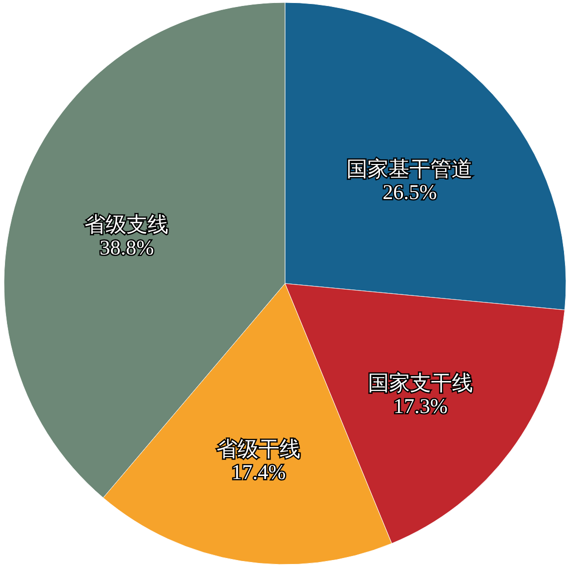  What do you see at coordinates (259, 472) in the screenshot?
I see `data-label: 17.4%` at bounding box center [259, 472].